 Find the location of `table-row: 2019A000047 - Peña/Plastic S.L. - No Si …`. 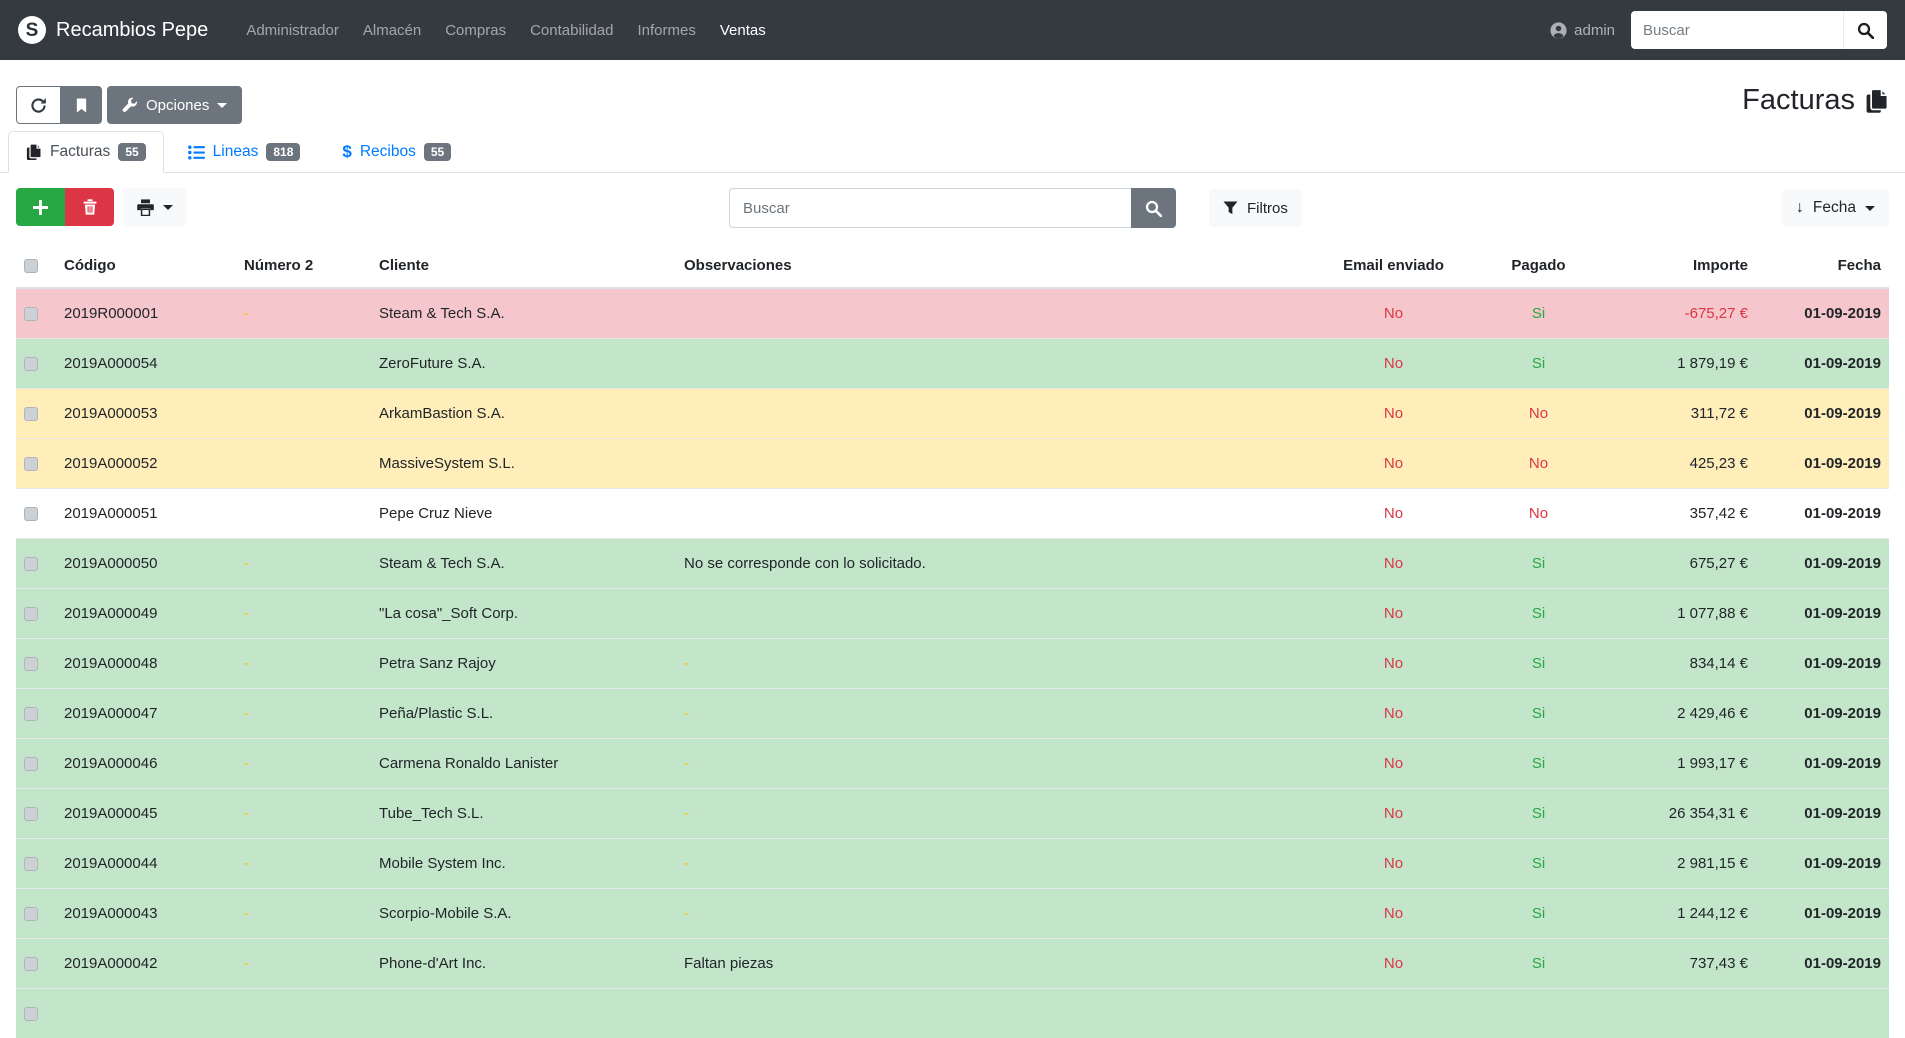

table-row: 2019A000047 - Peña/Plastic S.L. - No Si … is located at coordinates (952, 714).